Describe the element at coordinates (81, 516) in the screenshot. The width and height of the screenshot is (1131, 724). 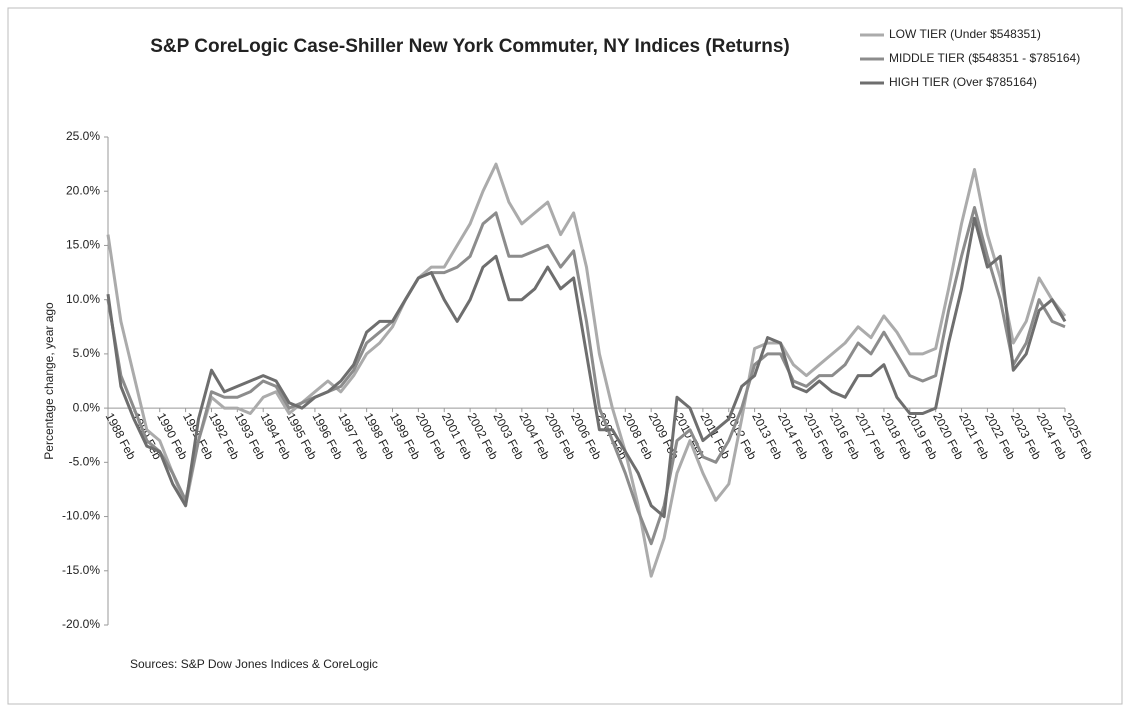
I see `y-tick-label: -10.0%` at that location.